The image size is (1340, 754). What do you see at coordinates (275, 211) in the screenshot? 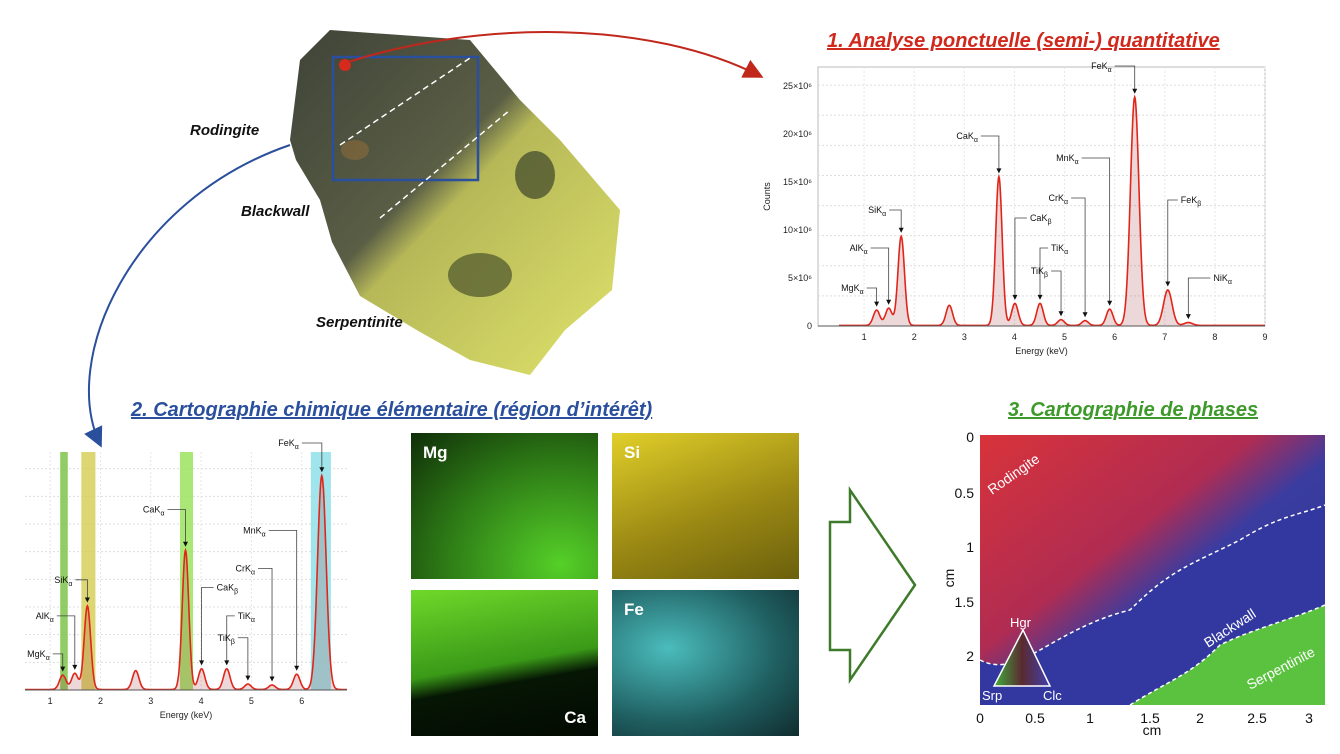
I see `label-blackwall: Blackwall` at bounding box center [275, 211].